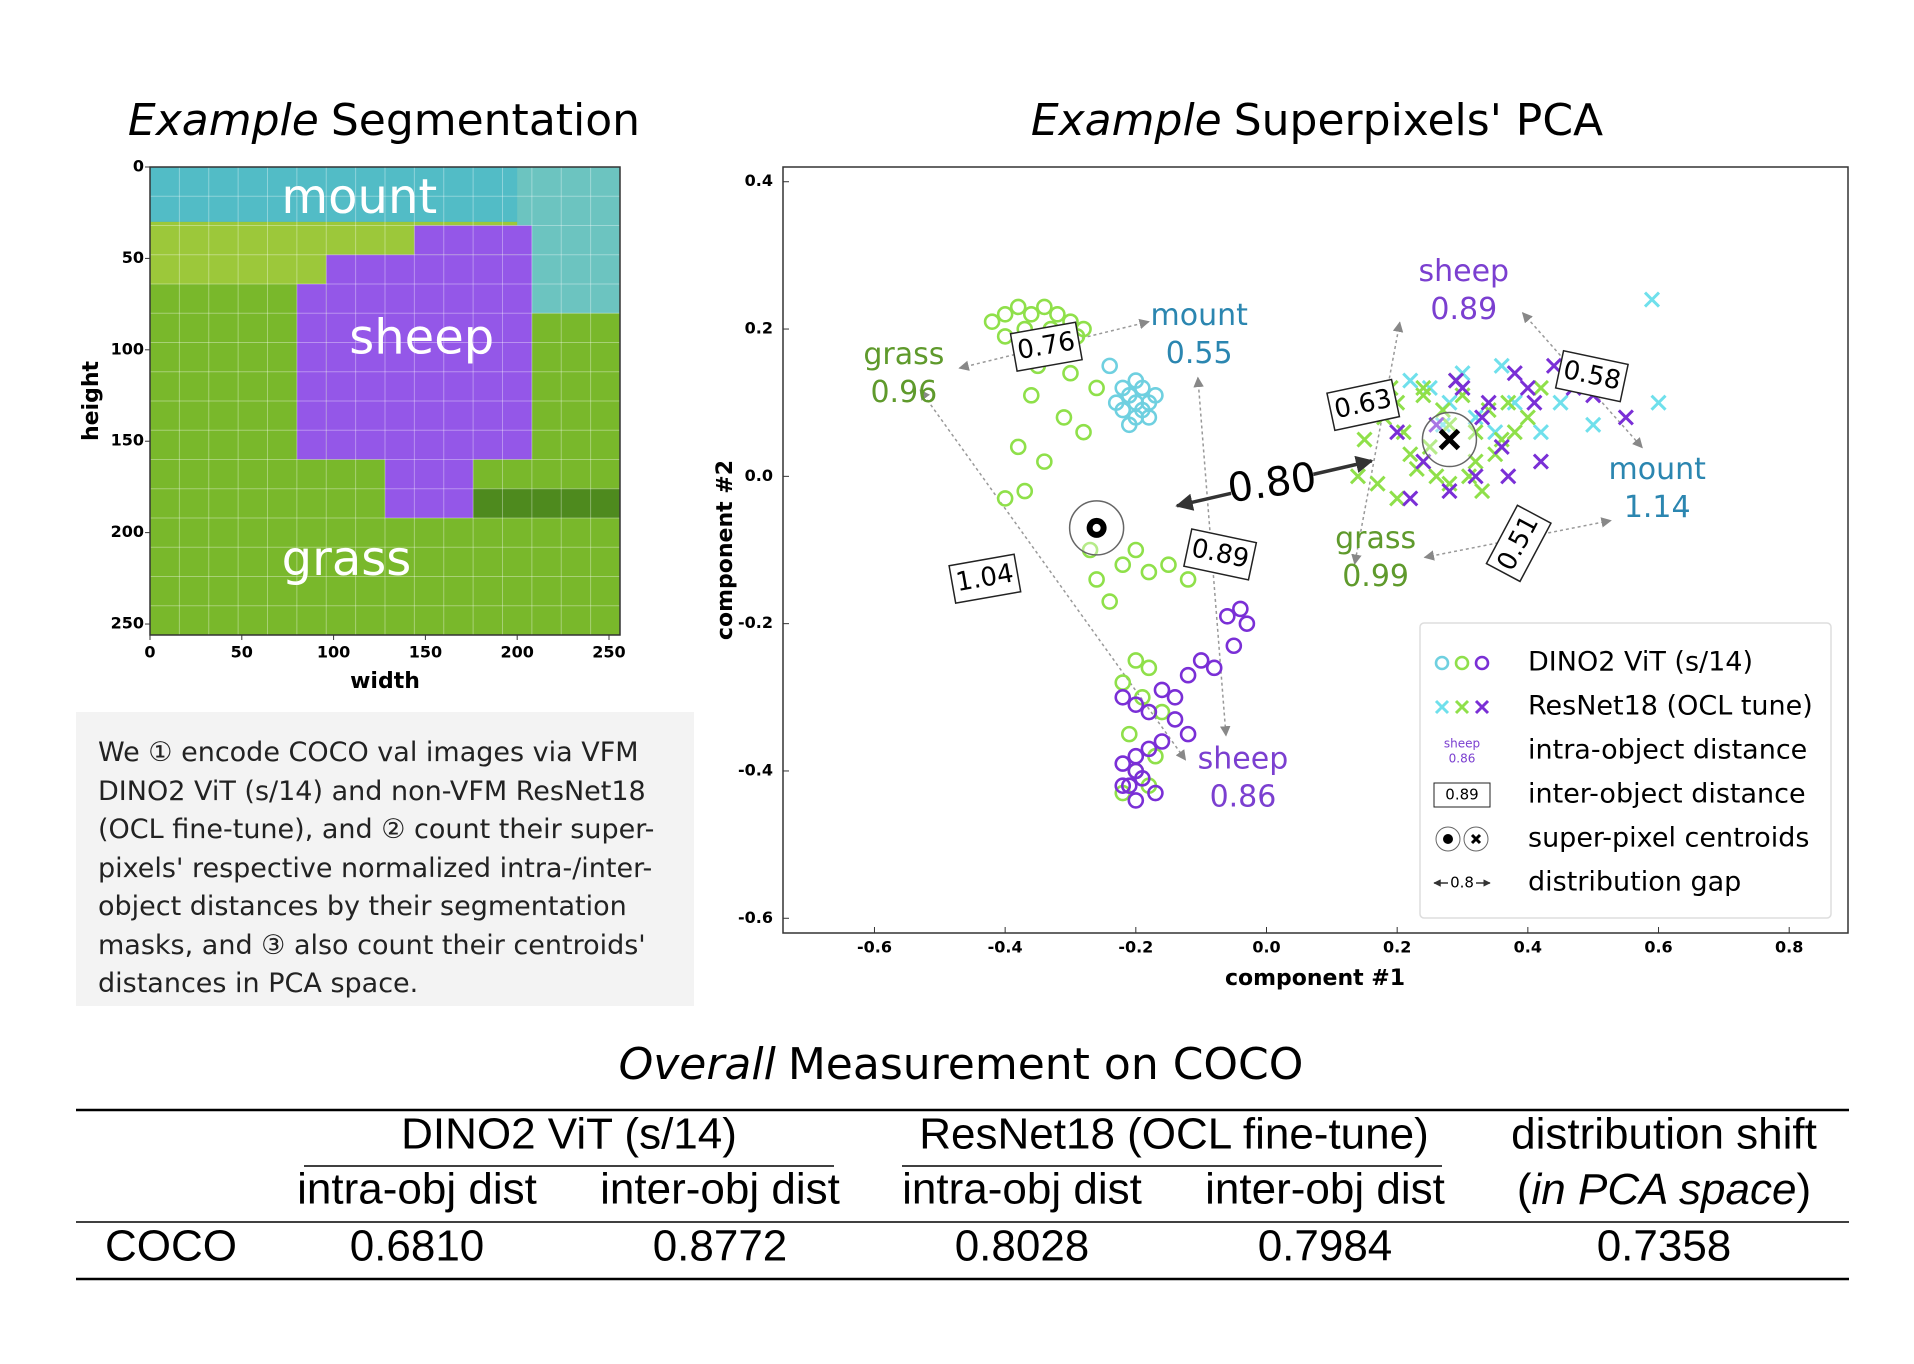 The width and height of the screenshot is (1914, 1364). I want to click on inter-box, so click(1591, 376).